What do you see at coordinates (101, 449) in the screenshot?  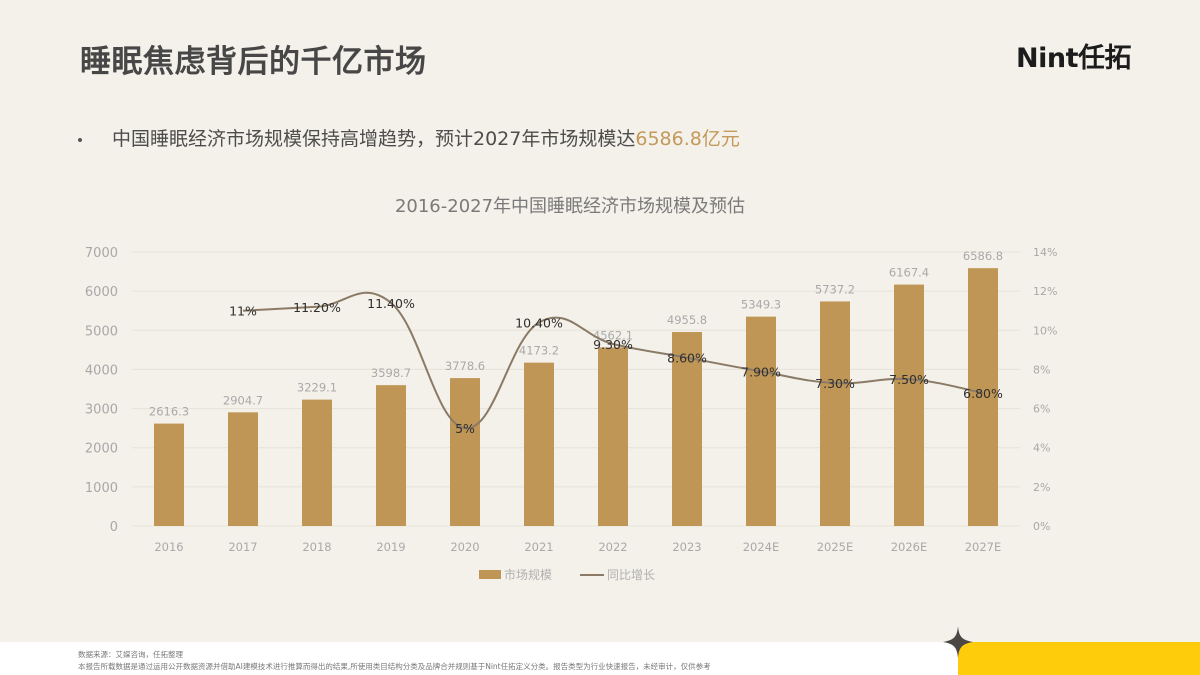 I see `y-left-tick: 2000` at bounding box center [101, 449].